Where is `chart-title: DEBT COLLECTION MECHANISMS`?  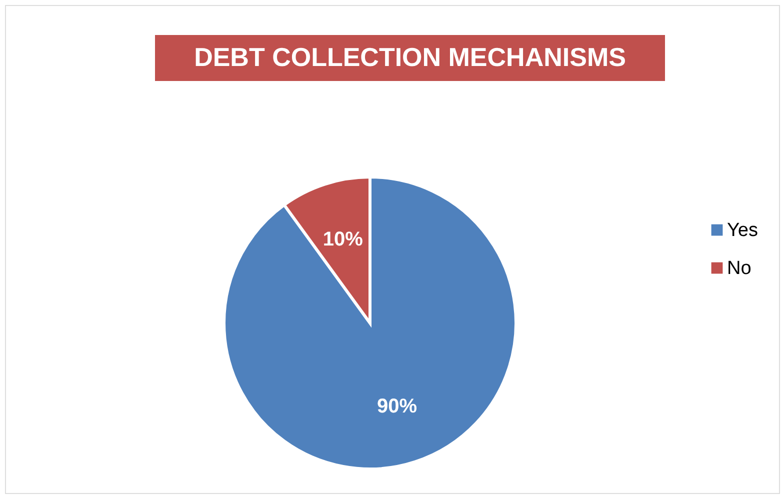 chart-title: DEBT COLLECTION MECHANISMS is located at coordinates (410, 57).